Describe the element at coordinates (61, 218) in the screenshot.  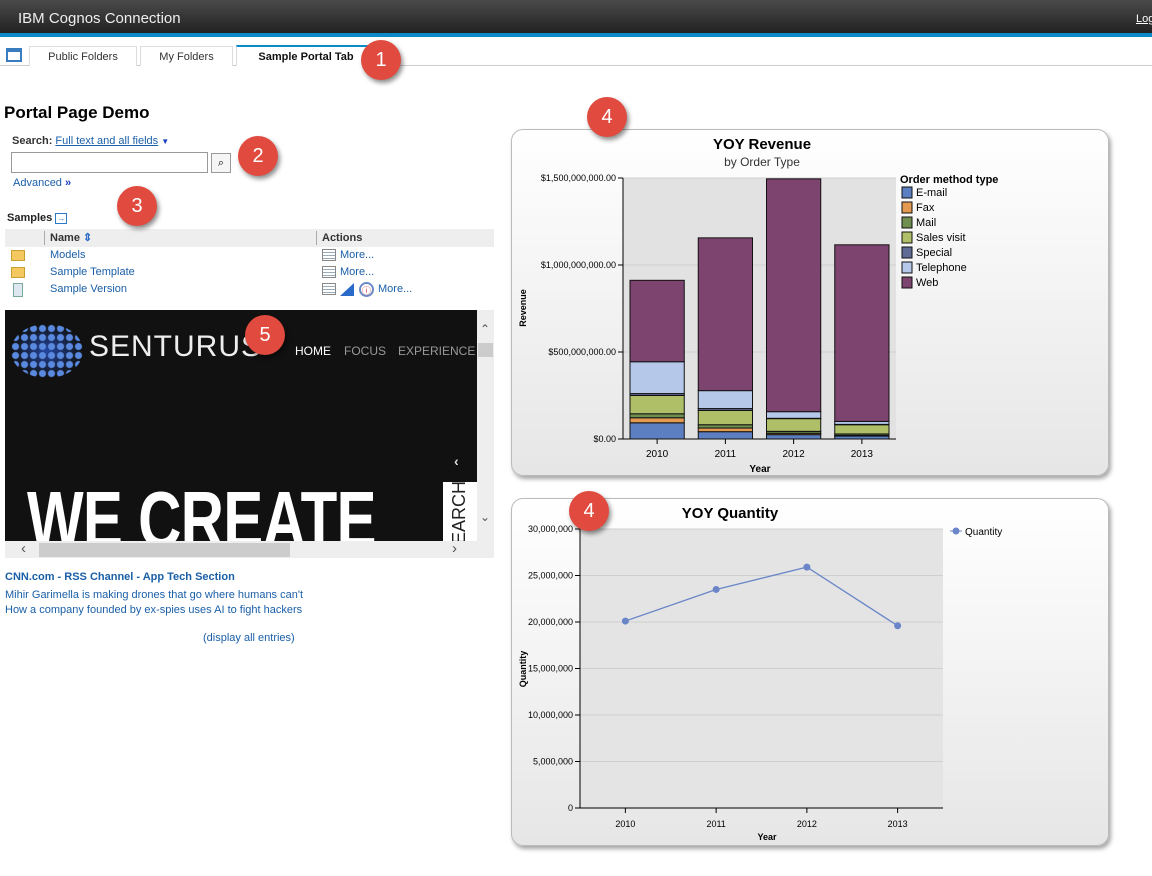
I see `open-link-icon: →` at that location.